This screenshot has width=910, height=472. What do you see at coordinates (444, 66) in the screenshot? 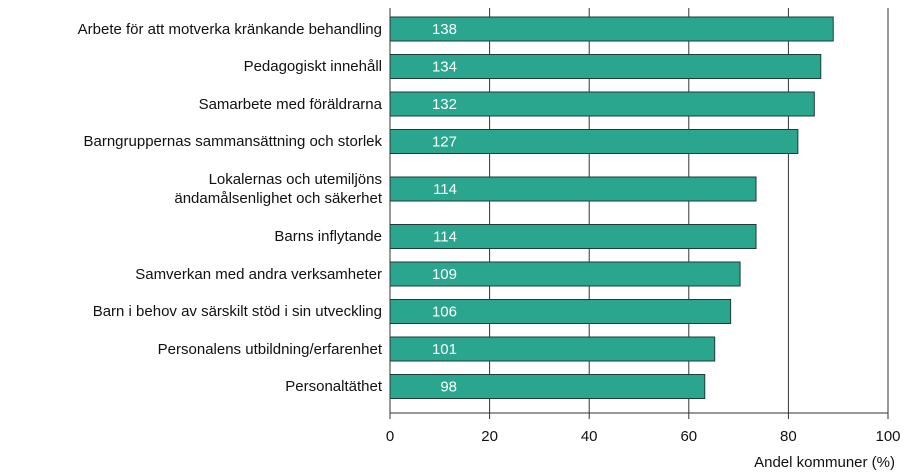
I see `bar-count-label: 134` at bounding box center [444, 66].